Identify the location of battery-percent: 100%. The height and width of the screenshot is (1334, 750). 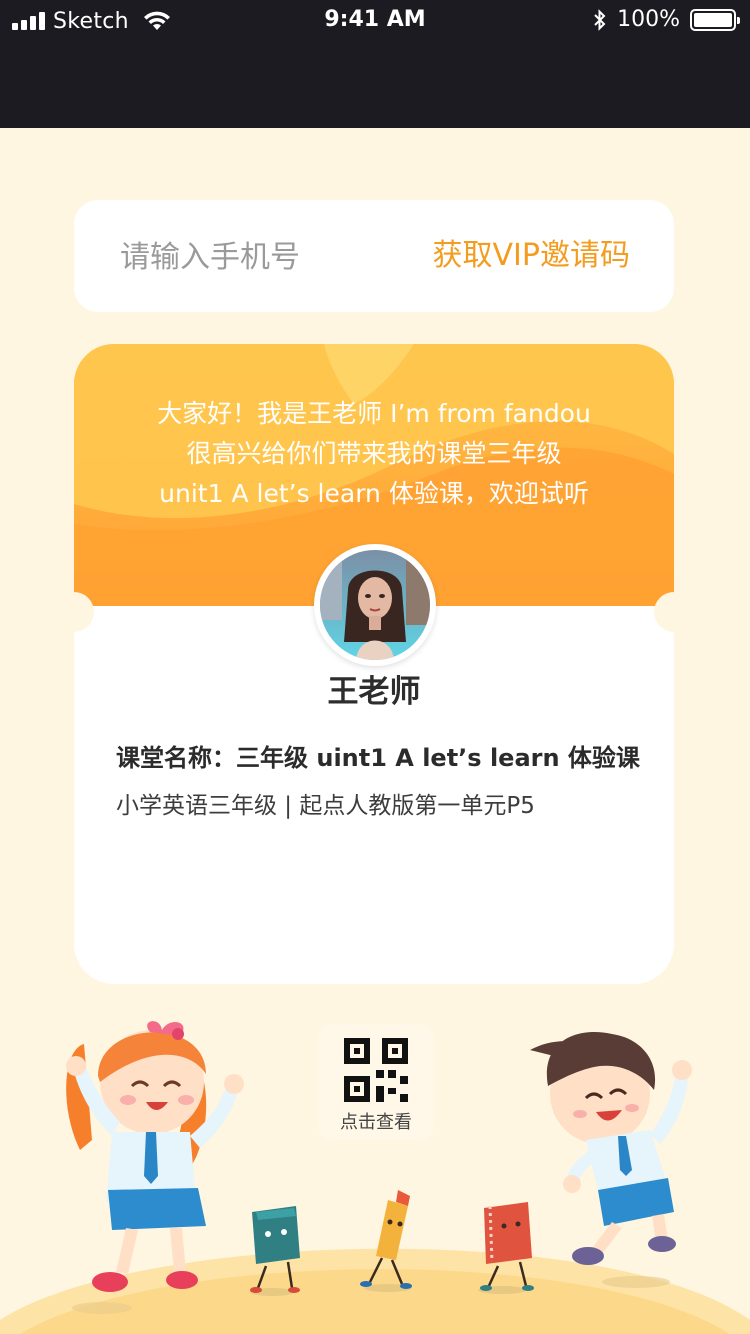
(648, 19).